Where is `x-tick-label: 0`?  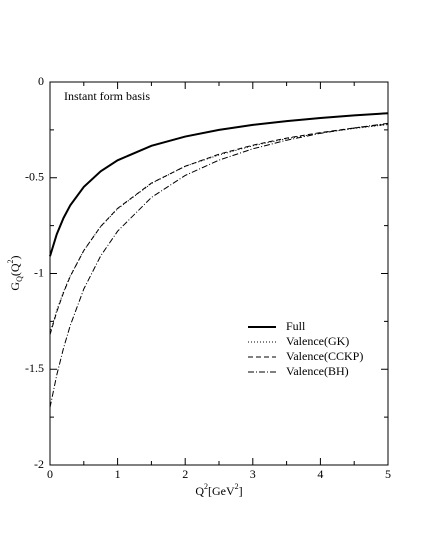 x-tick-label: 0 is located at coordinates (50, 474).